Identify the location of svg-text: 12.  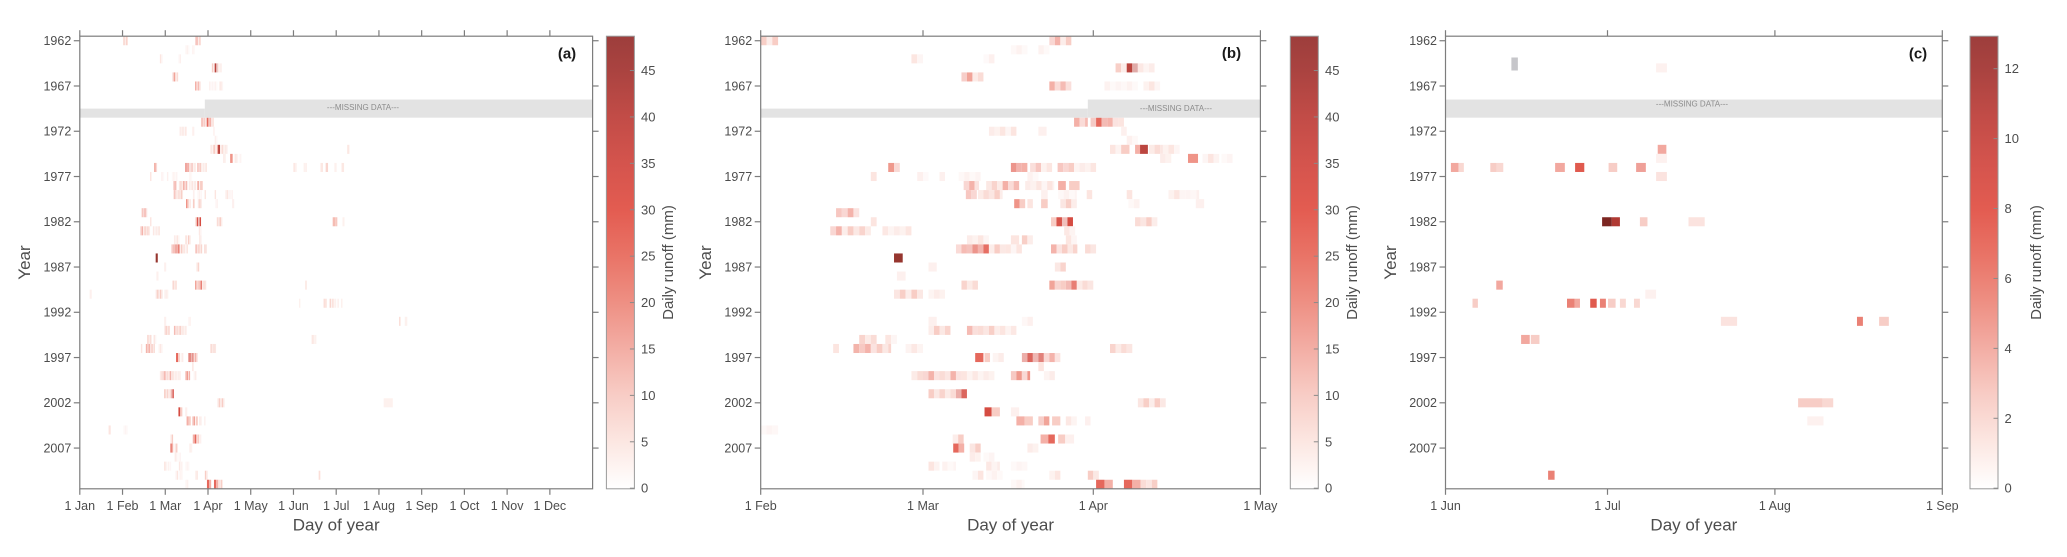
(2012, 68).